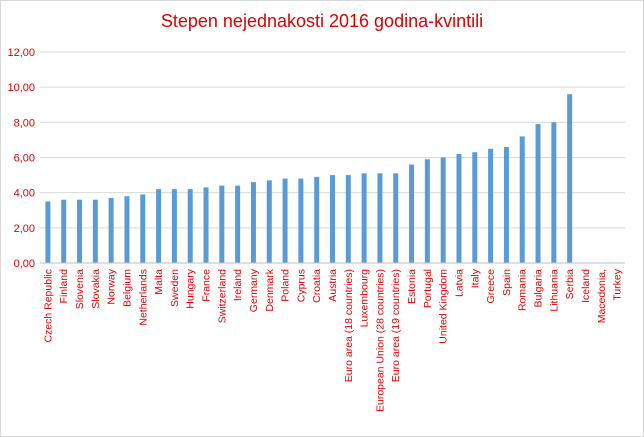  Describe the element at coordinates (286, 285) in the screenshot. I see `x-tick-label: Poland` at that location.